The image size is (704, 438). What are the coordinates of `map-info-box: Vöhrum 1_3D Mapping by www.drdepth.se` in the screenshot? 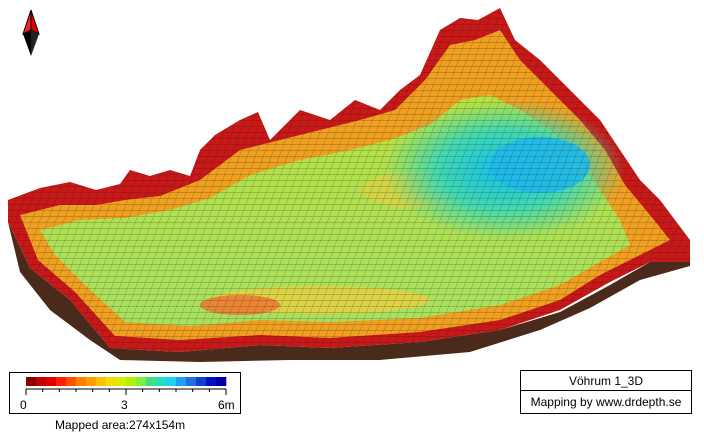 It's located at (606, 392).